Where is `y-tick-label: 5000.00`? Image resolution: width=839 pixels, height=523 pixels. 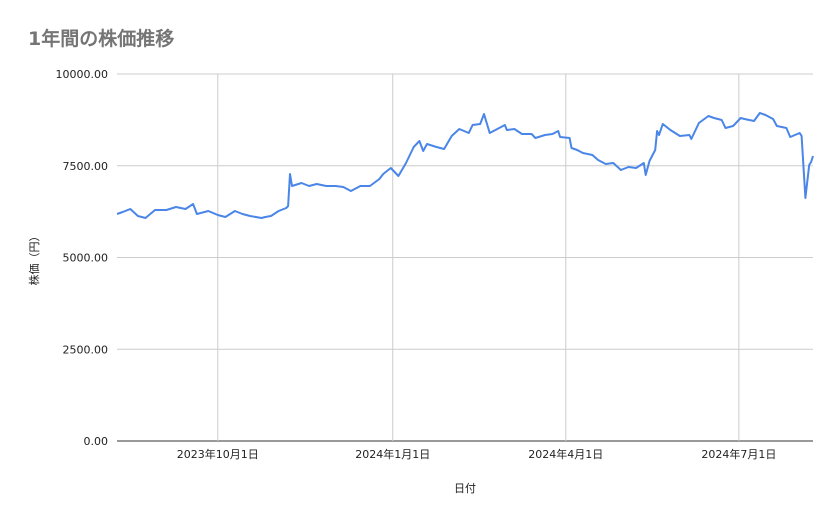
y-tick-label: 5000.00 is located at coordinates (86, 258).